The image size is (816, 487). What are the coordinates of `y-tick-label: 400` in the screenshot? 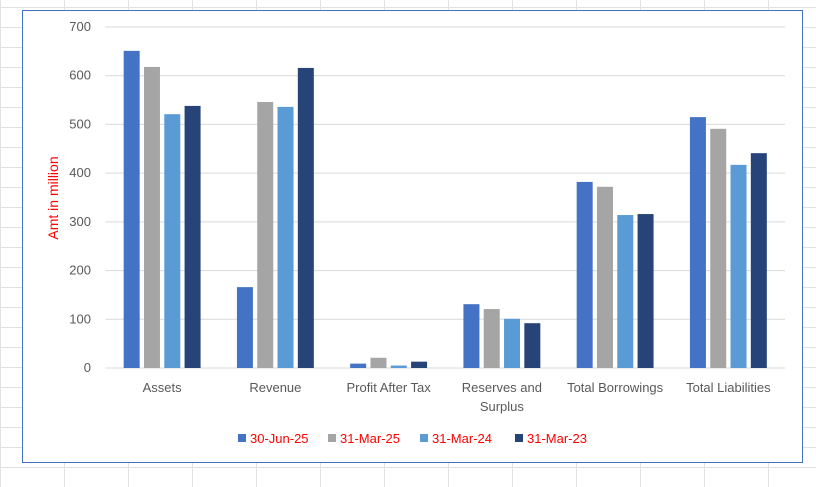 It's located at (80, 172).